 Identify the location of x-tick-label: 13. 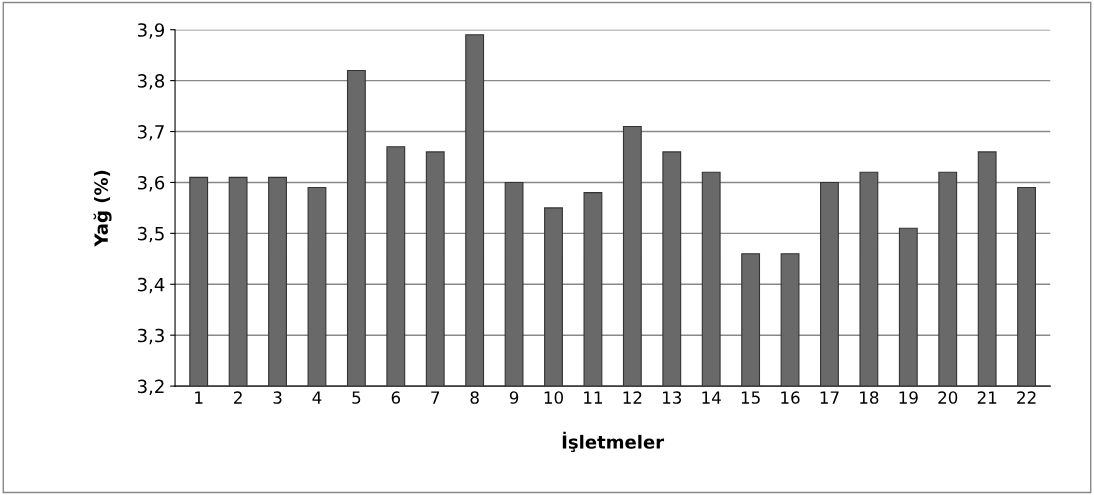
(672, 397).